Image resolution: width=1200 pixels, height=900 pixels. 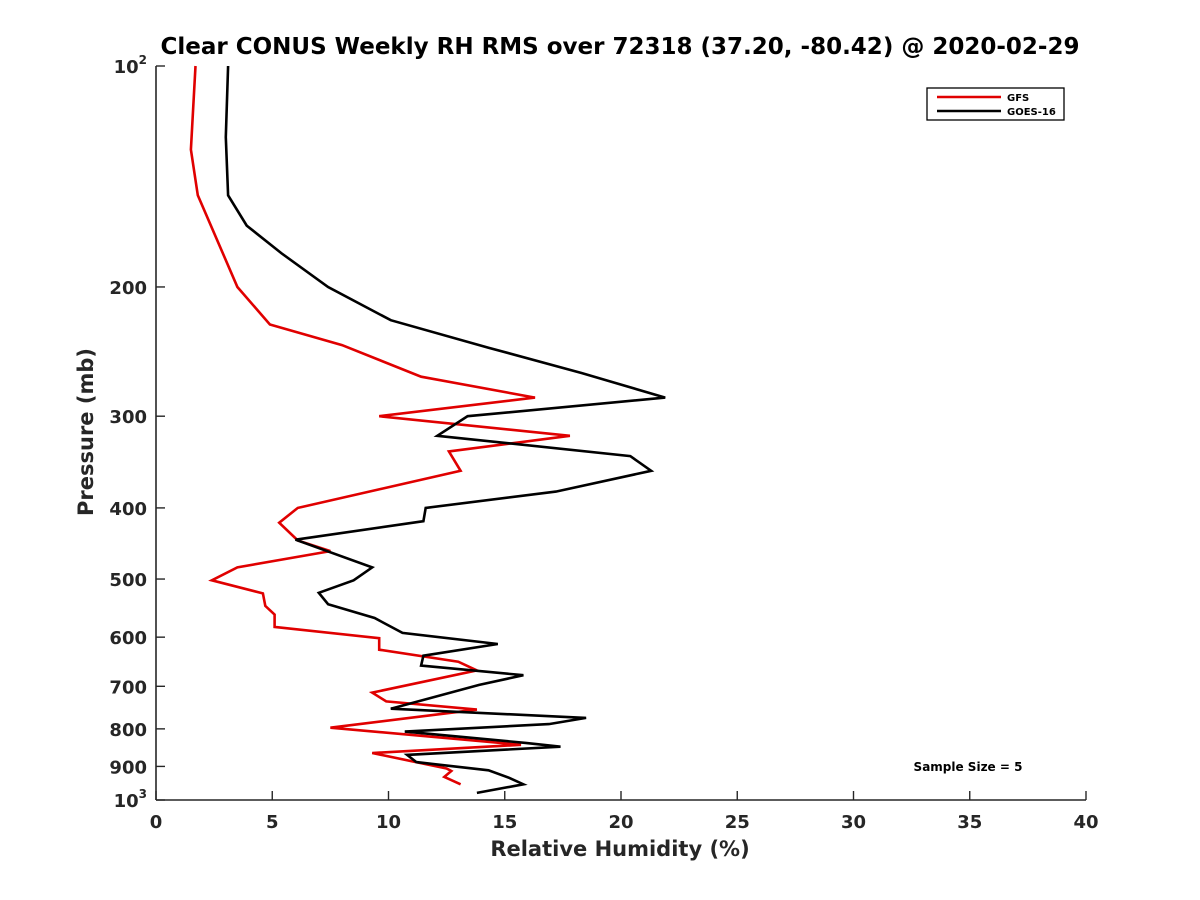 What do you see at coordinates (128, 580) in the screenshot?
I see `y-tick-label: 500` at bounding box center [128, 580].